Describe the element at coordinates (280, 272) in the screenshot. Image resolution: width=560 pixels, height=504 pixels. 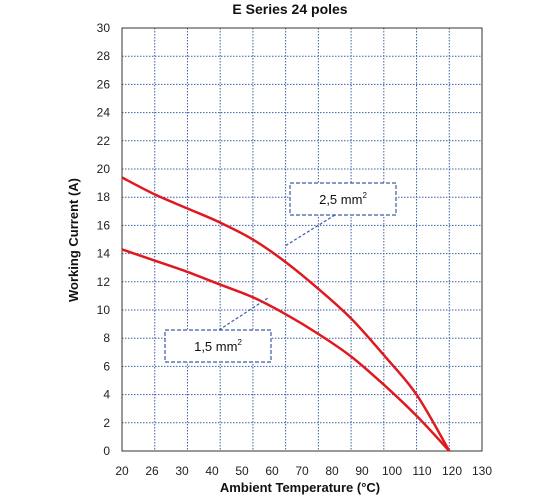
I see `callouts: 2,5 mm2 1,5 mm2` at that location.